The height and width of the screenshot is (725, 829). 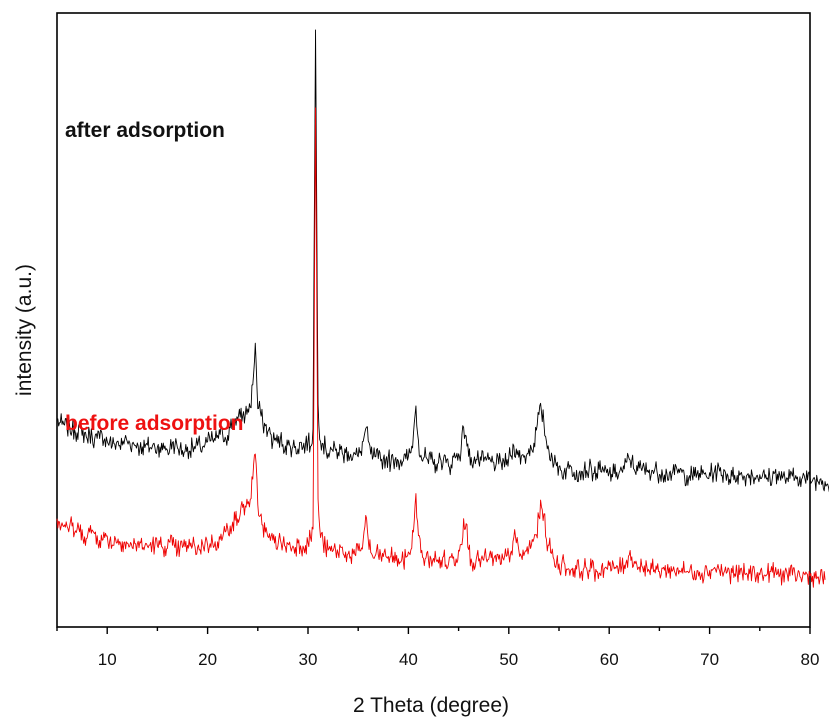 What do you see at coordinates (609, 659) in the screenshot?
I see `x-tick-label: 60` at bounding box center [609, 659].